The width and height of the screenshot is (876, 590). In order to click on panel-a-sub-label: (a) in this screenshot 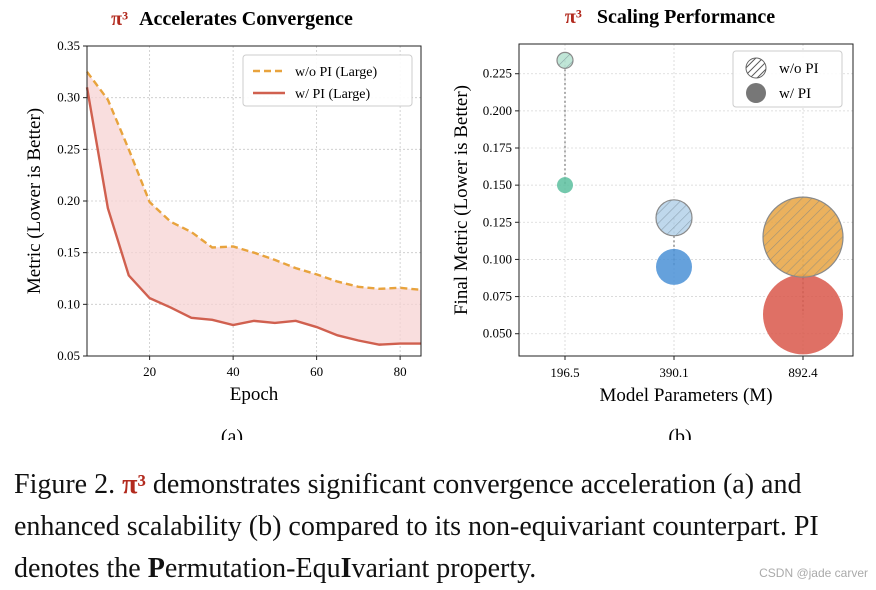, I will do `click(232, 433)`.